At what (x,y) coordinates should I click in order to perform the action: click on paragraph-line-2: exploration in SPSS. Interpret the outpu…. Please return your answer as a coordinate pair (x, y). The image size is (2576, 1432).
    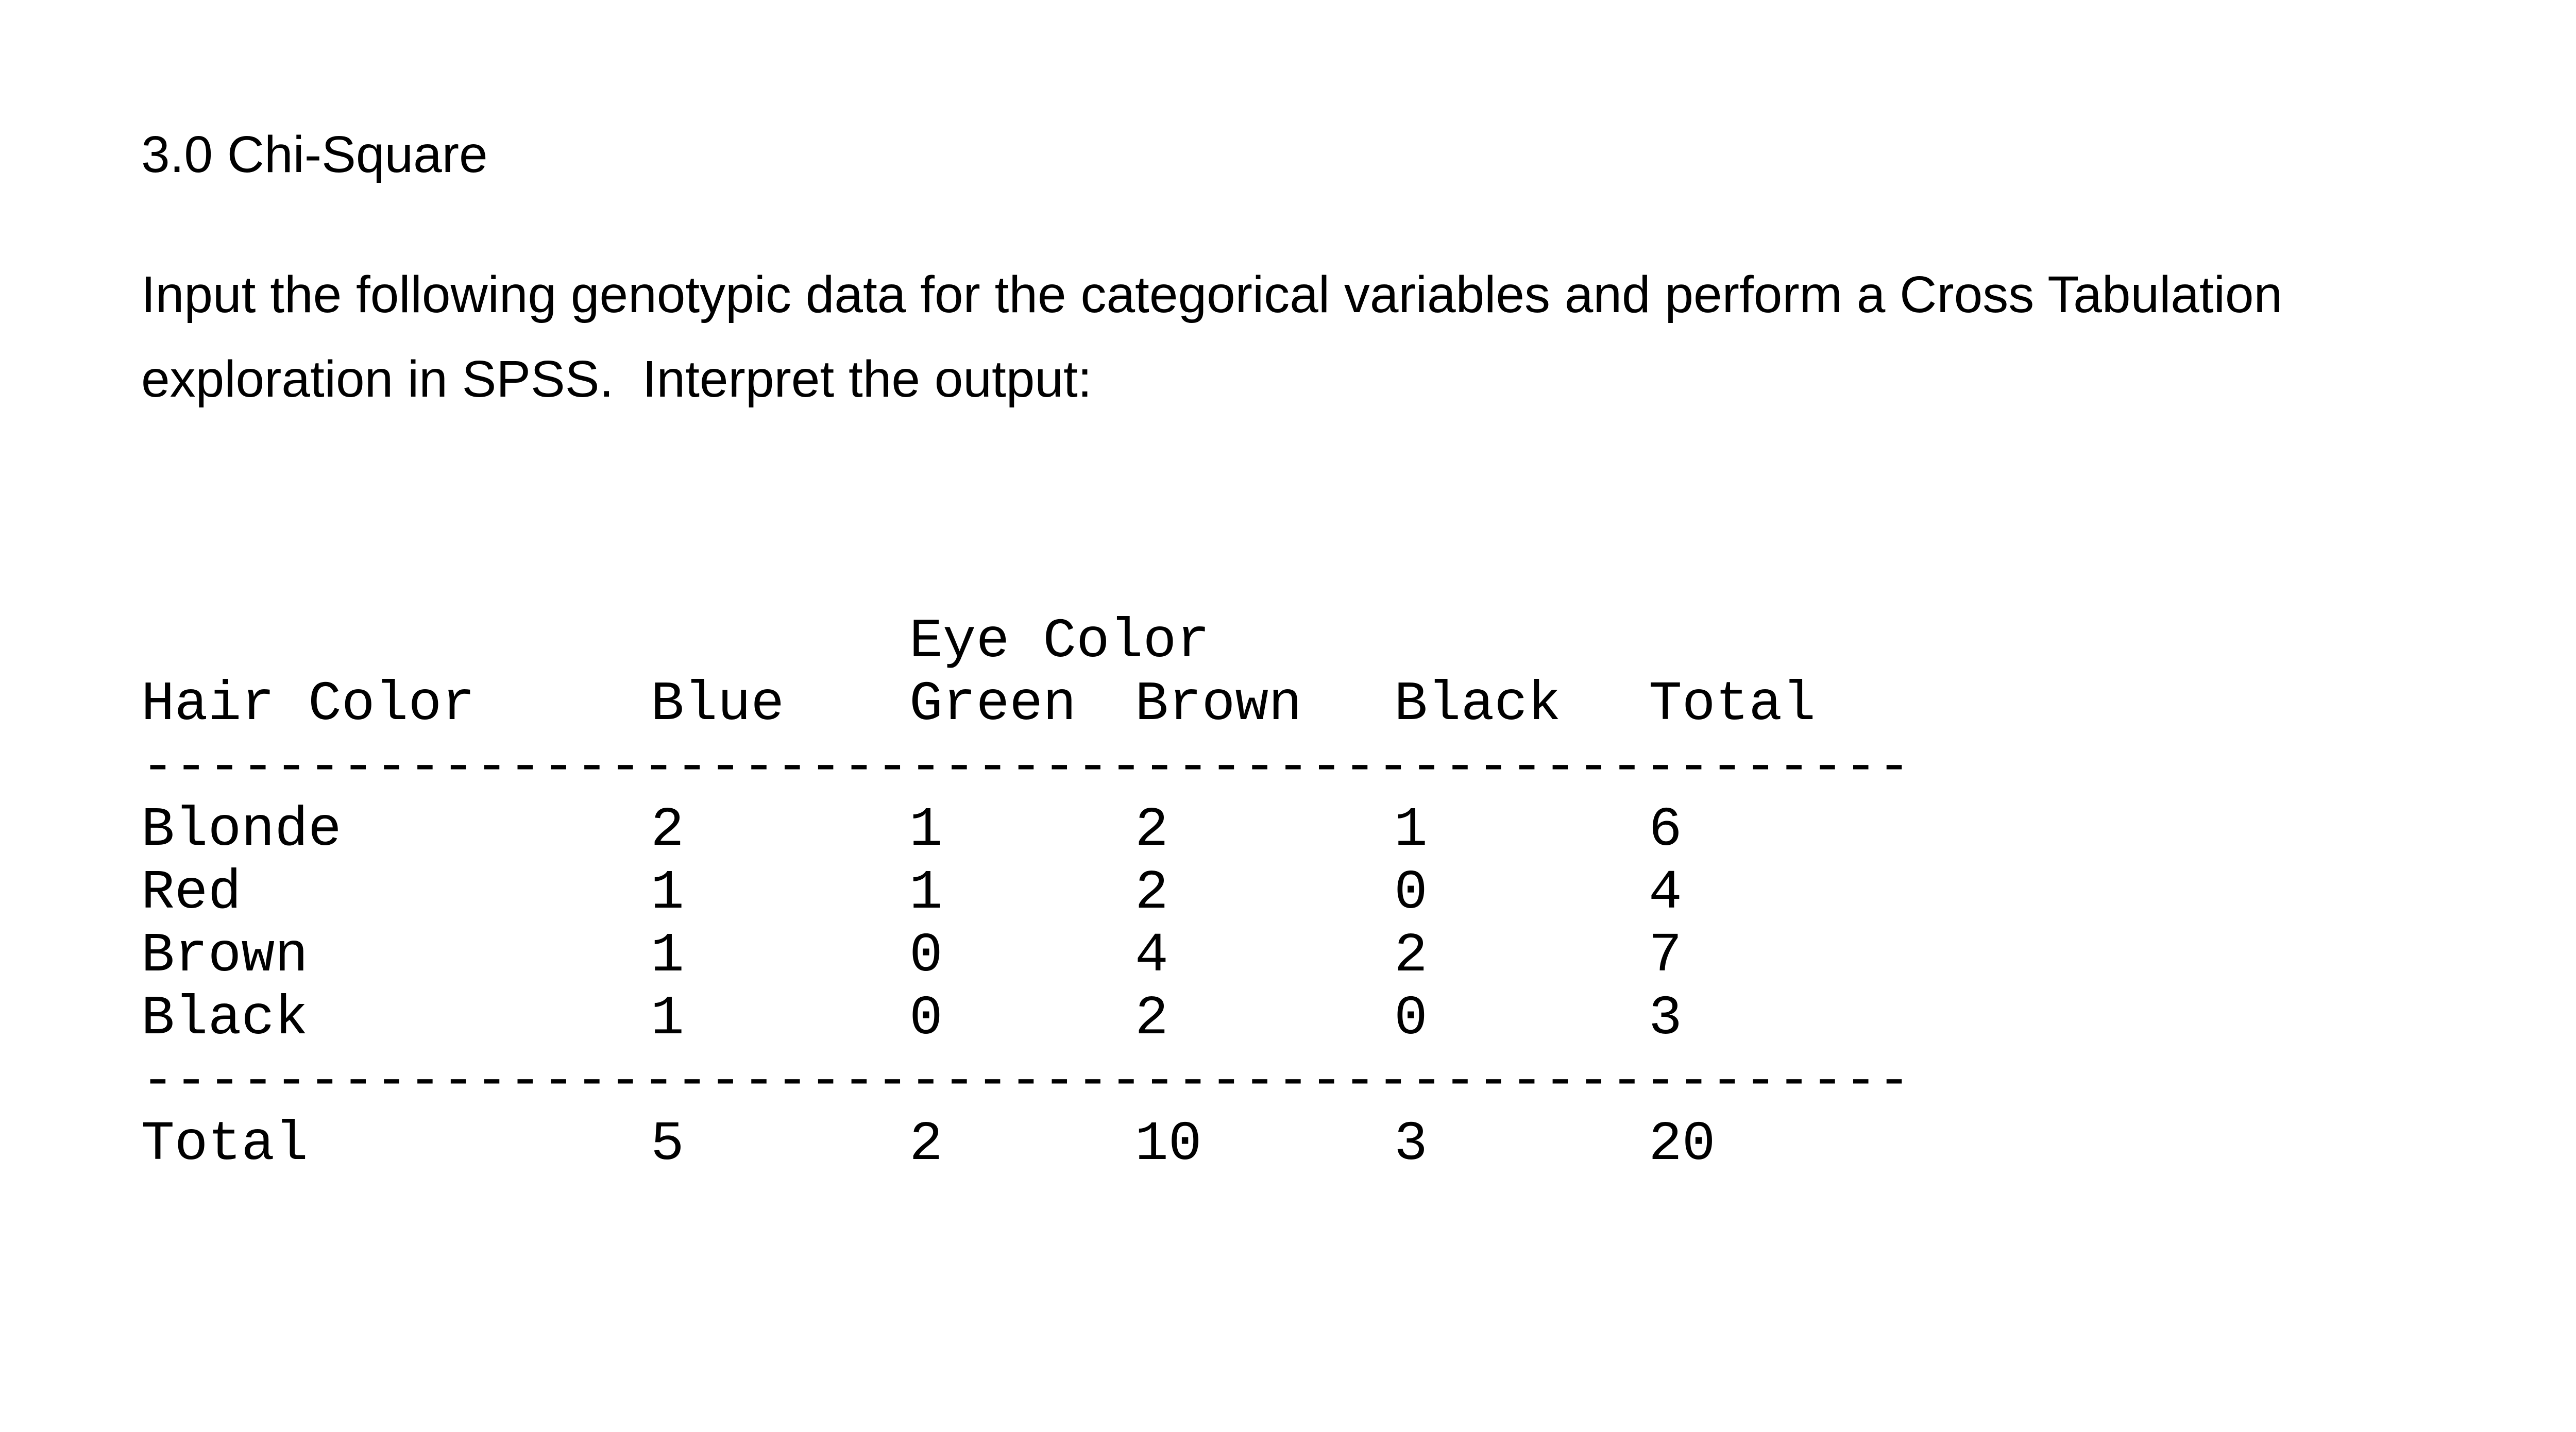
    Looking at the image, I should click on (616, 379).